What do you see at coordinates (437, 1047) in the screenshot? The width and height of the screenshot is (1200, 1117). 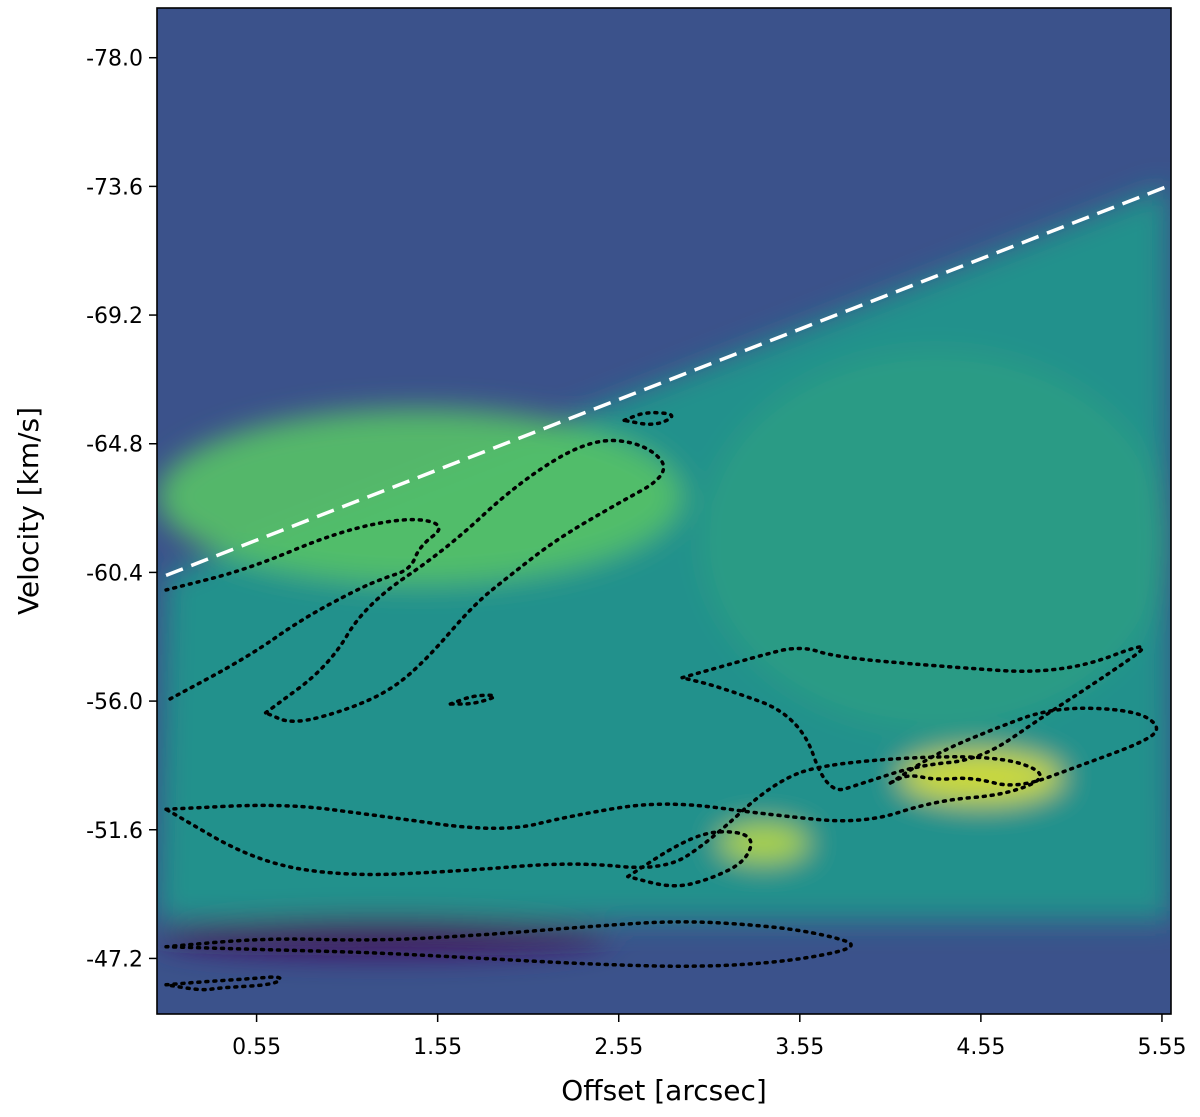 I see `x-tick-label: 1.55` at bounding box center [437, 1047].